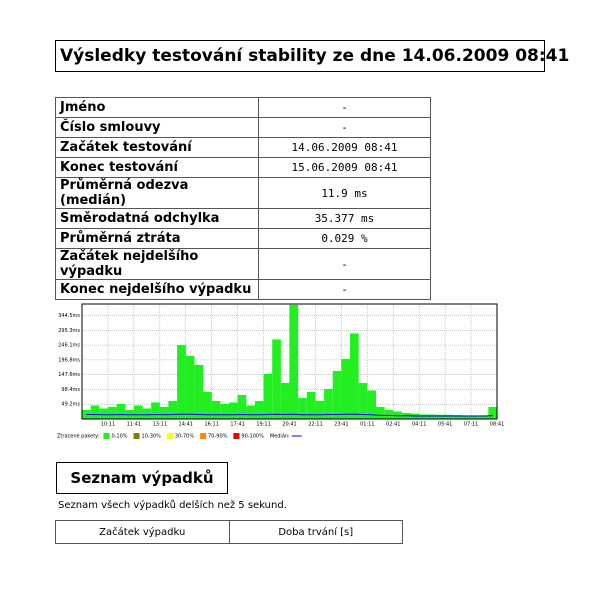  I want to click on y-tick-label: 344.5ms, so click(69, 316).